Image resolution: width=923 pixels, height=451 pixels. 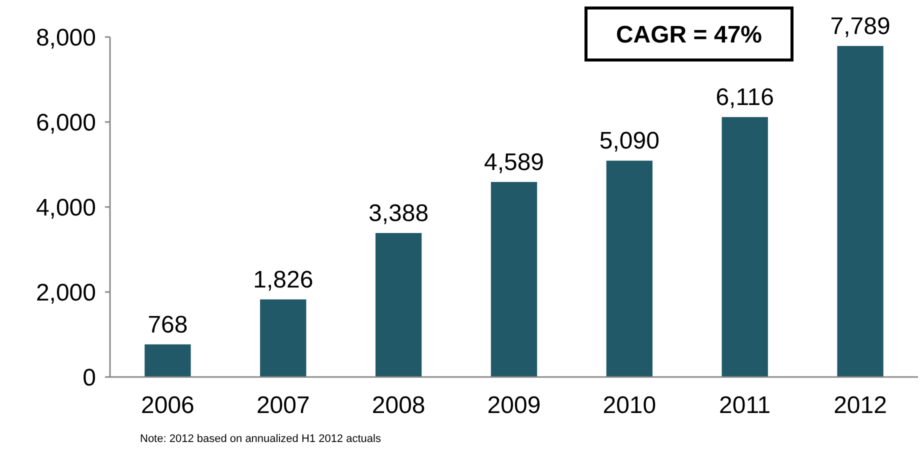 What do you see at coordinates (398, 214) in the screenshot?
I see `data-label: 3,388` at bounding box center [398, 214].